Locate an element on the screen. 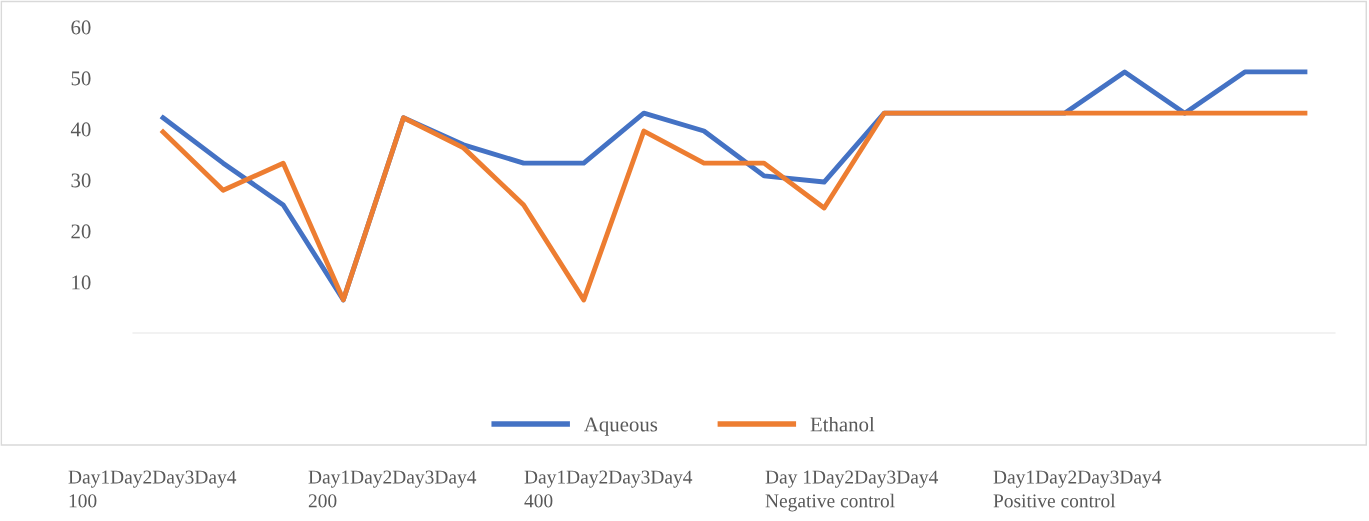 This screenshot has width=1369, height=521. text: Day 1Day2Day3Day4 Negative control is located at coordinates (852, 491).